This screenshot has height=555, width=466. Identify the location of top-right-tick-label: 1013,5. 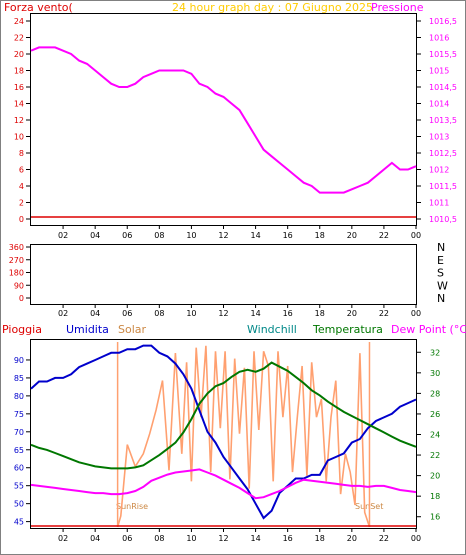
(443, 120).